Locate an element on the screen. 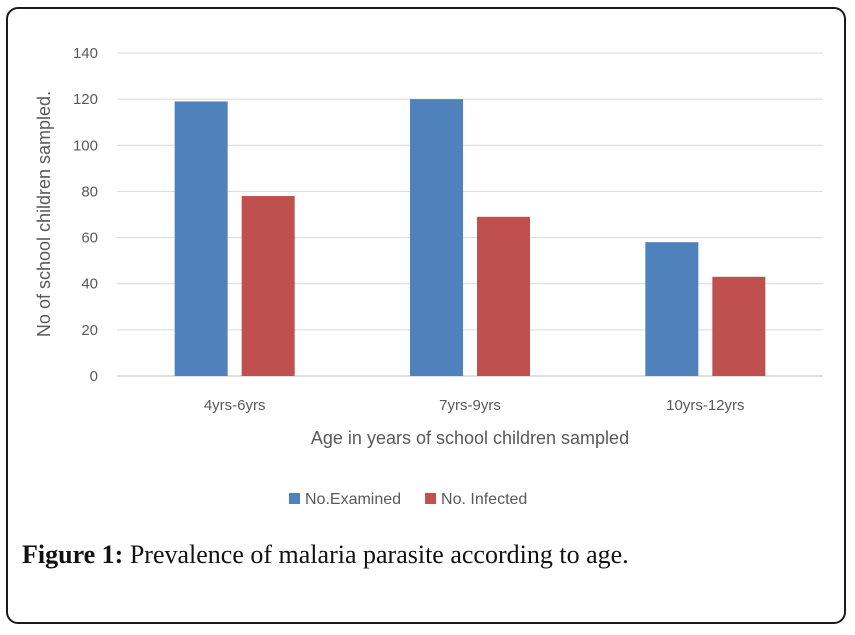 The height and width of the screenshot is (635, 855). y-axis-title: No of school children sampled. is located at coordinates (44, 214).